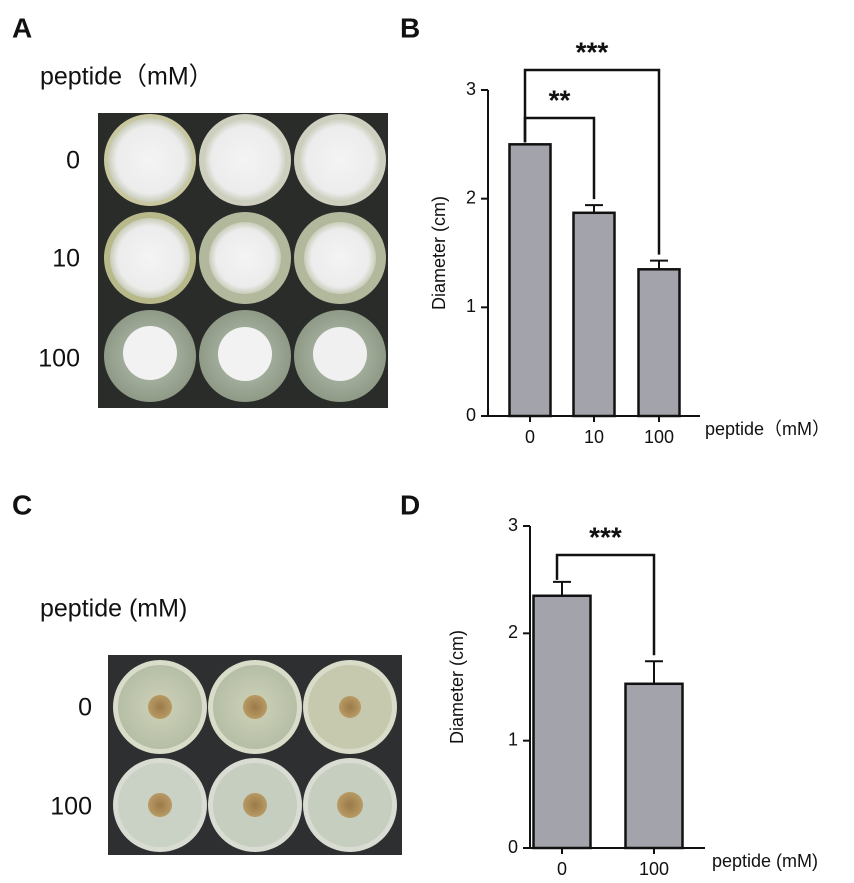  What do you see at coordinates (410, 27) in the screenshot?
I see `panel-label: B` at bounding box center [410, 27].